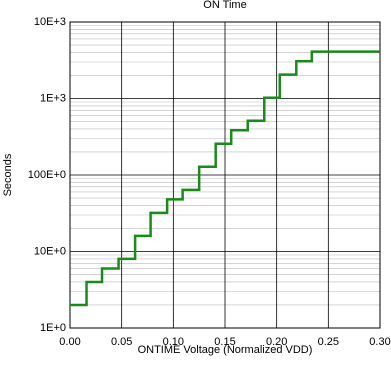 This screenshot has height=369, width=391. What do you see at coordinates (225, 350) in the screenshot?
I see `x-axis-label: ONTIME Voltage (Normalized VDD)` at bounding box center [225, 350].